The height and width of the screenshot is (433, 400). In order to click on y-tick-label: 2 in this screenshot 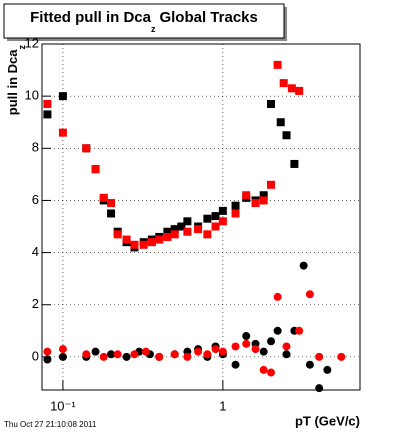, I will do `click(35, 303)`.